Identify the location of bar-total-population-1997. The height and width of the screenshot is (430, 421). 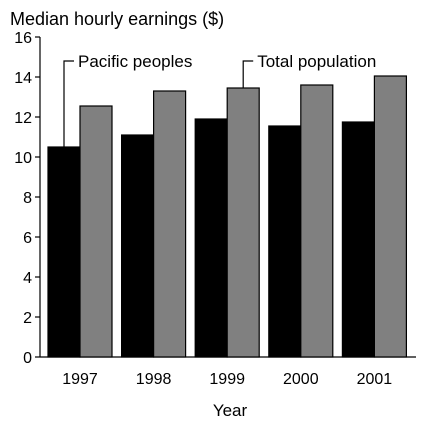
(96, 231).